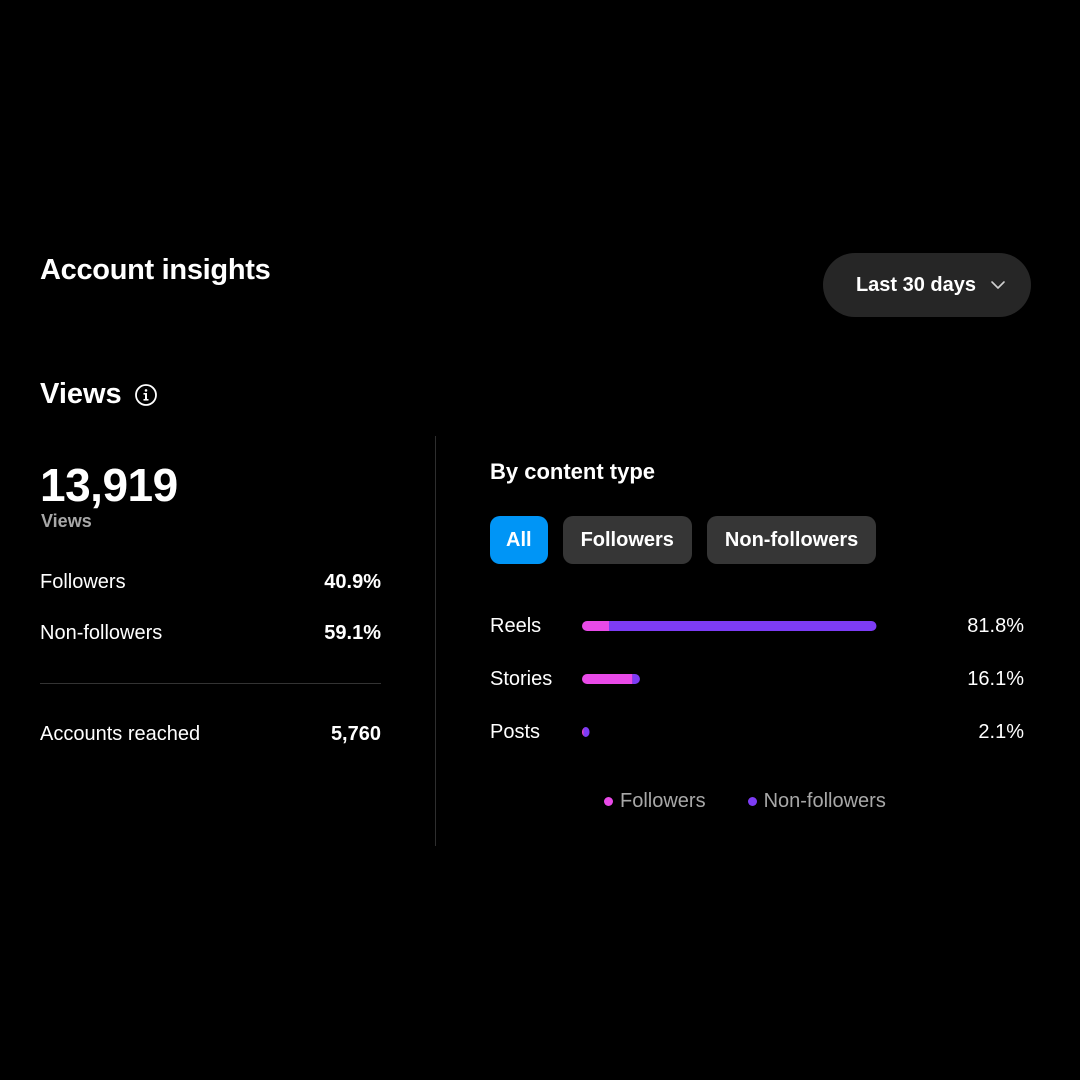 The image size is (1080, 1080). What do you see at coordinates (66, 521) in the screenshot?
I see `views-total-label: Views` at bounding box center [66, 521].